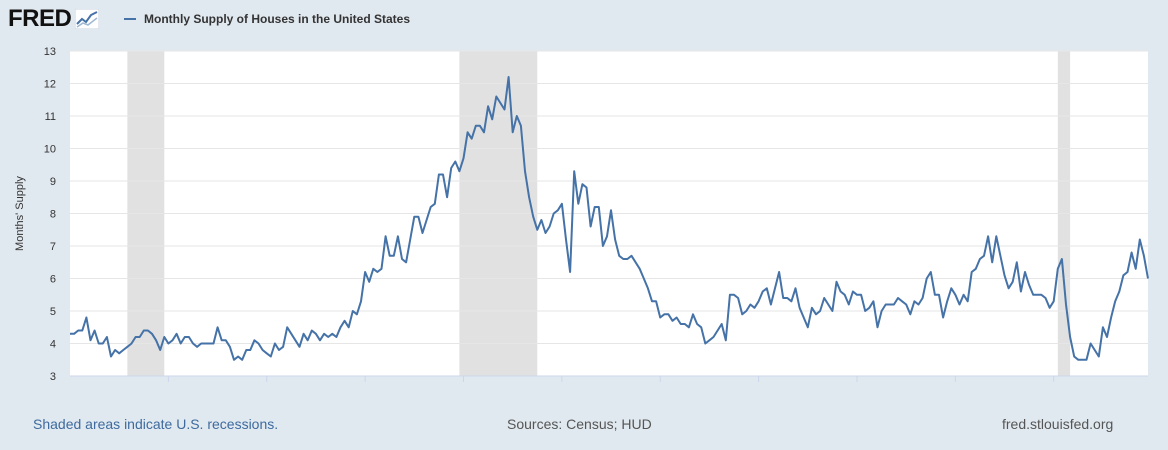 The height and width of the screenshot is (450, 1168). I want to click on fred-url-link: fred.stlouisfed.org, so click(1058, 424).